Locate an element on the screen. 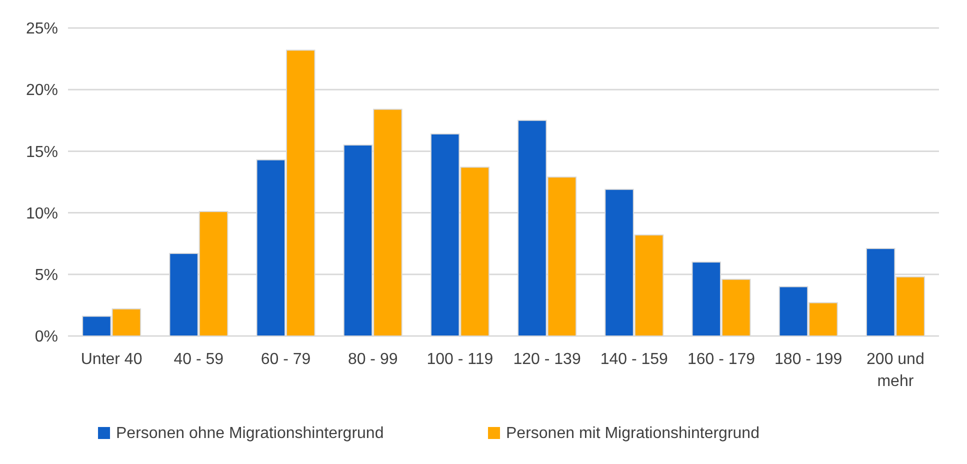 The width and height of the screenshot is (967, 464). y-tick-label: 5% is located at coordinates (46, 275).